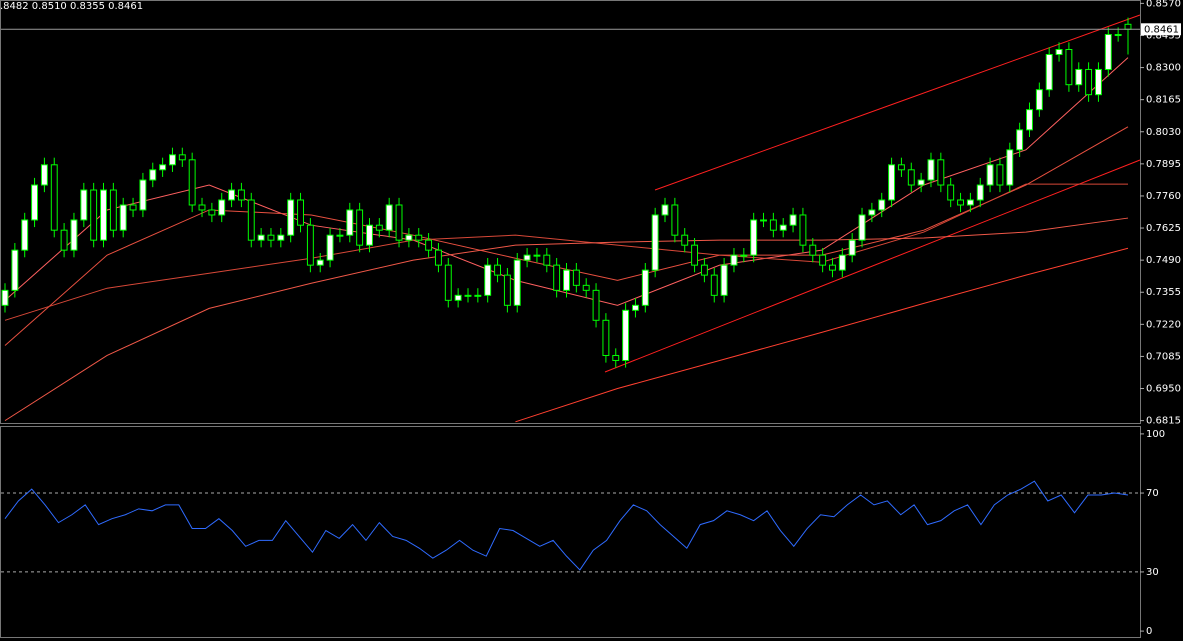 The image size is (1183, 641). What do you see at coordinates (1163, 100) in the screenshot?
I see `y-tick-label: 0.8165` at bounding box center [1163, 100].